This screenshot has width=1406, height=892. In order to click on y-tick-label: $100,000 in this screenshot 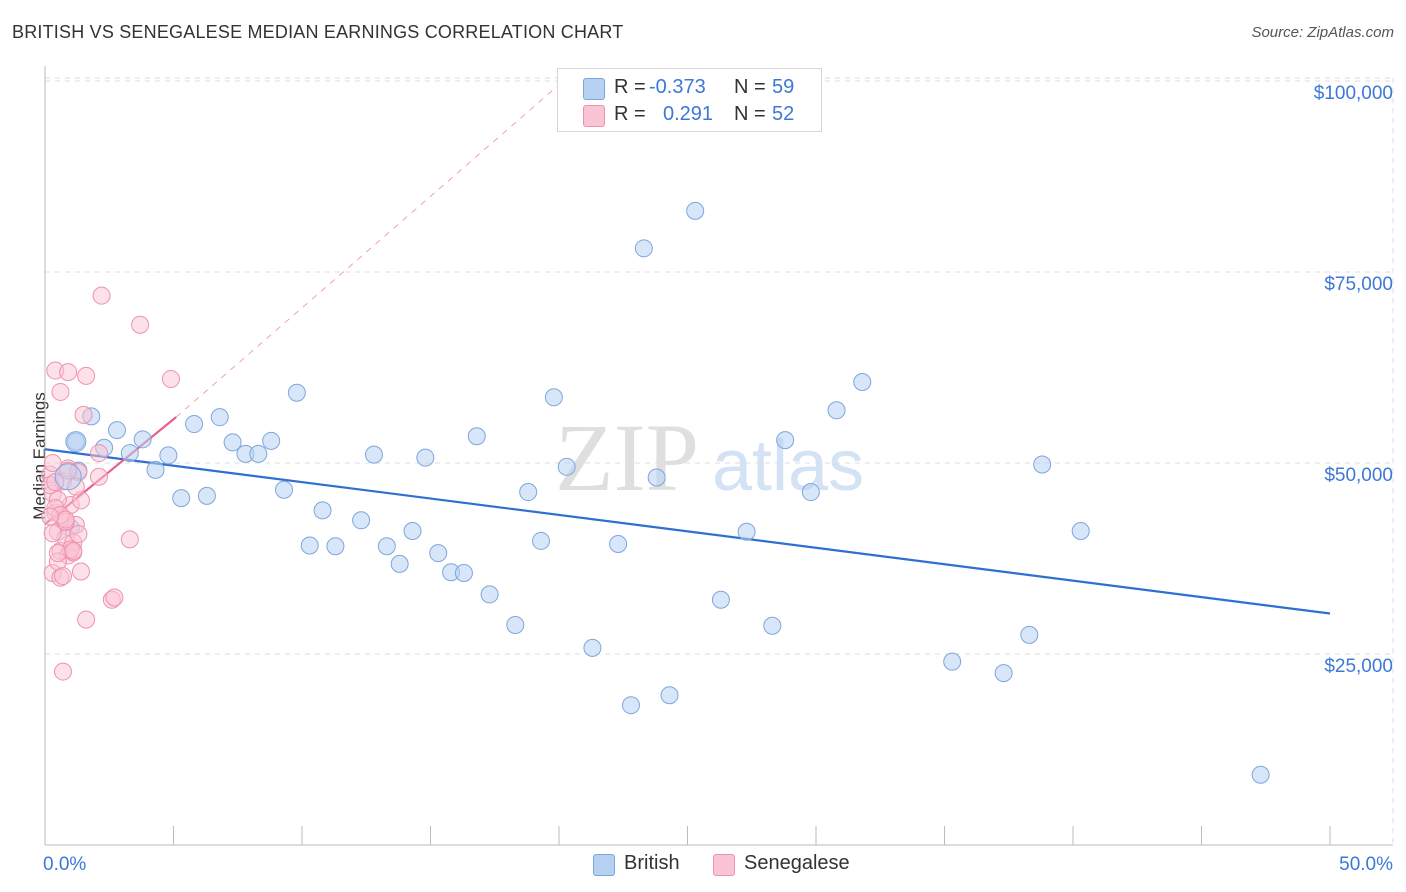, I will do `click(1353, 93)`.